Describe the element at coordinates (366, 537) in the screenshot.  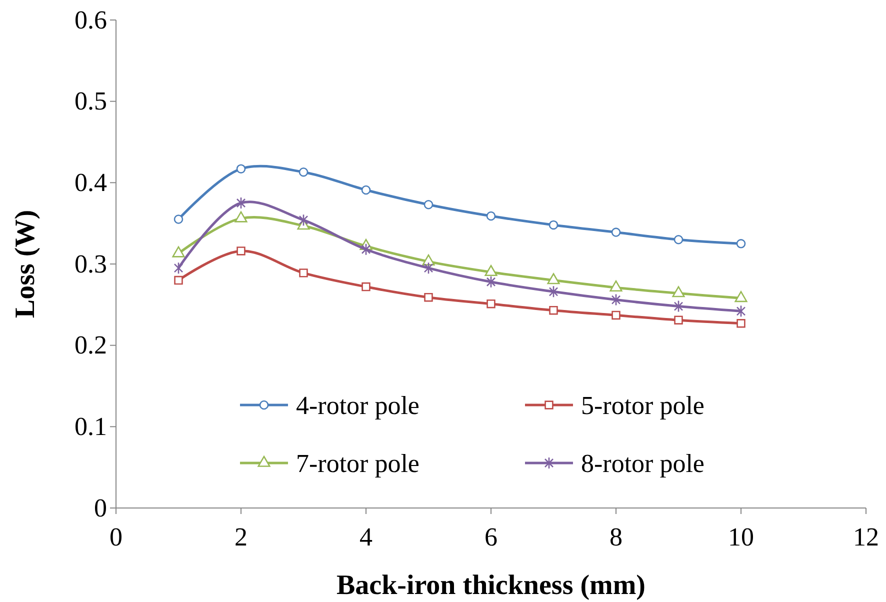
I see `x-tick-label: 4` at that location.